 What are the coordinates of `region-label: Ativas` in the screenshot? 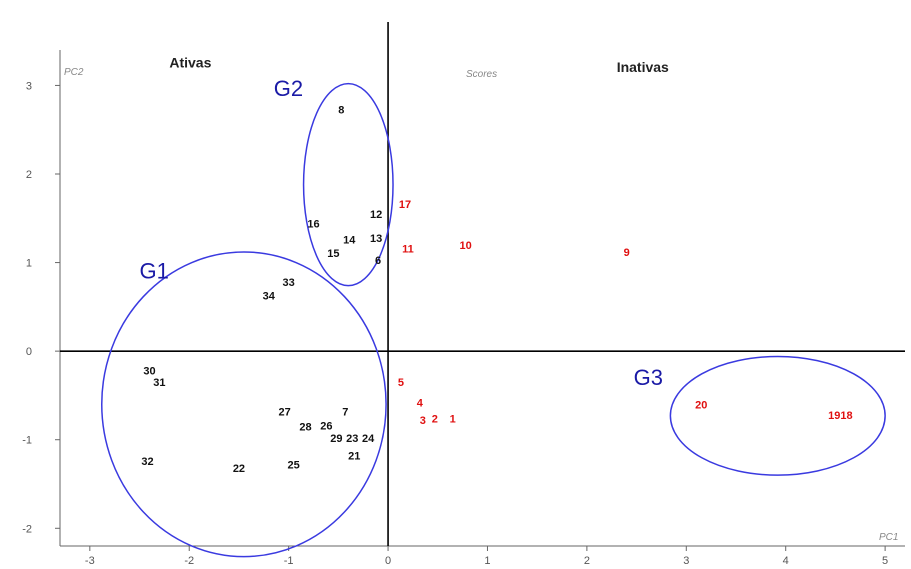 It's located at (190, 63).